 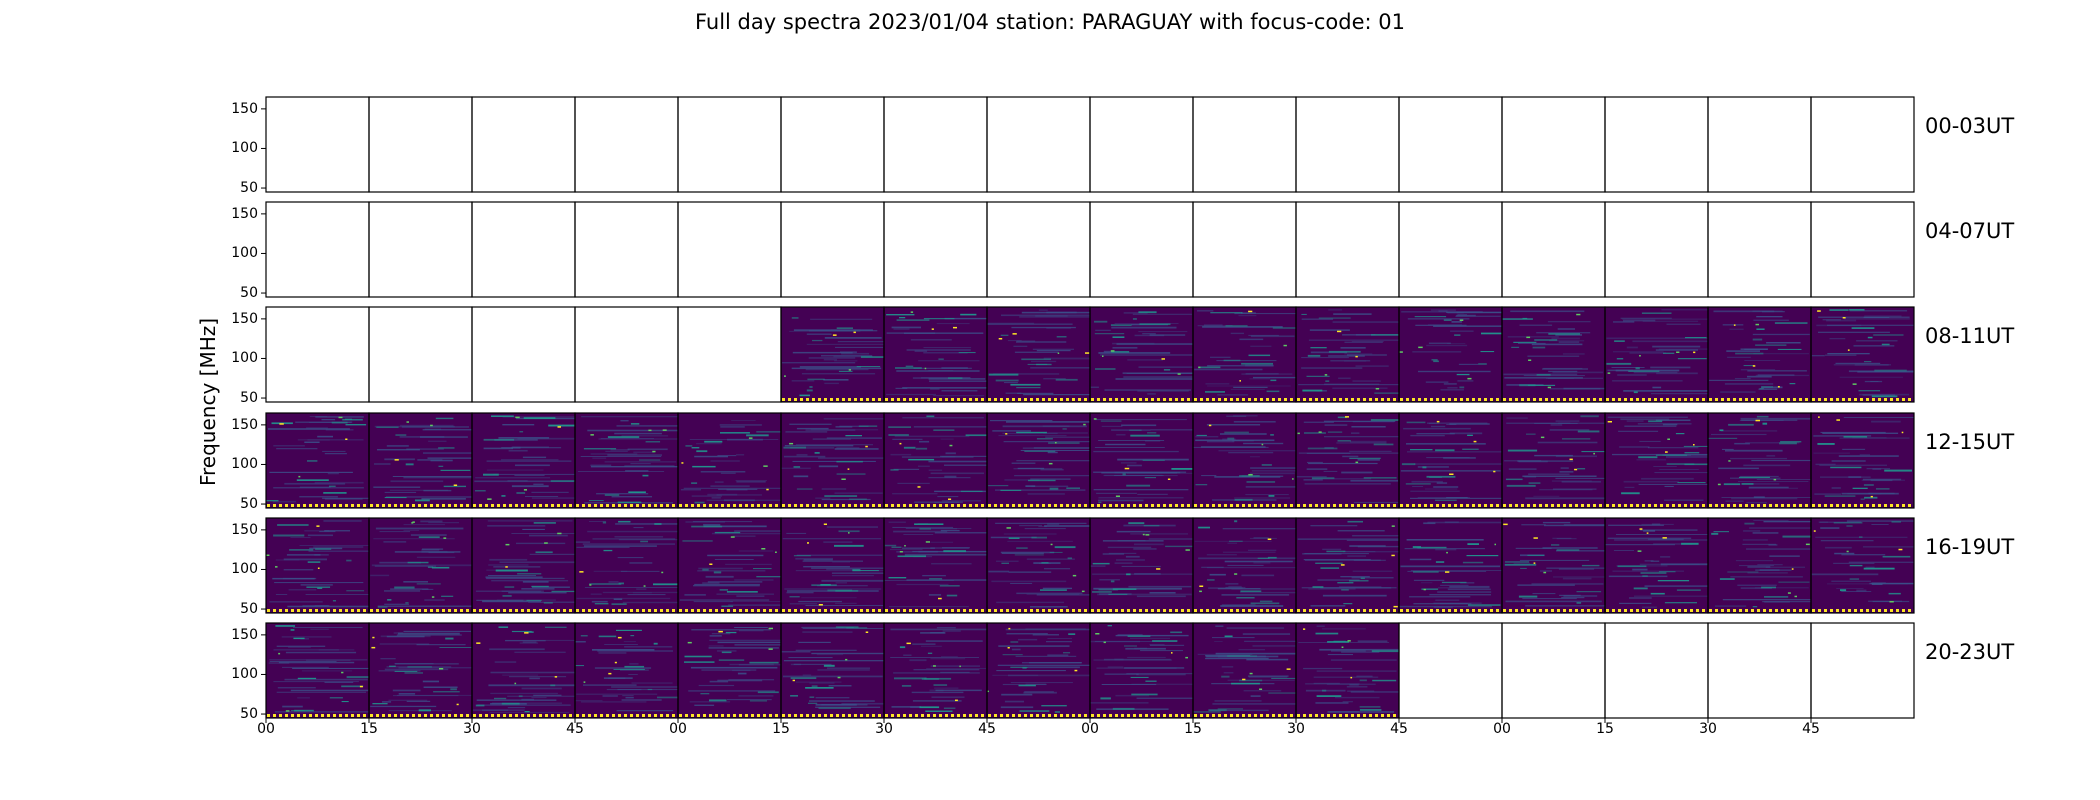 What do you see at coordinates (1970, 336) in the screenshot?
I see `row-time-label: 08-11UT` at bounding box center [1970, 336].